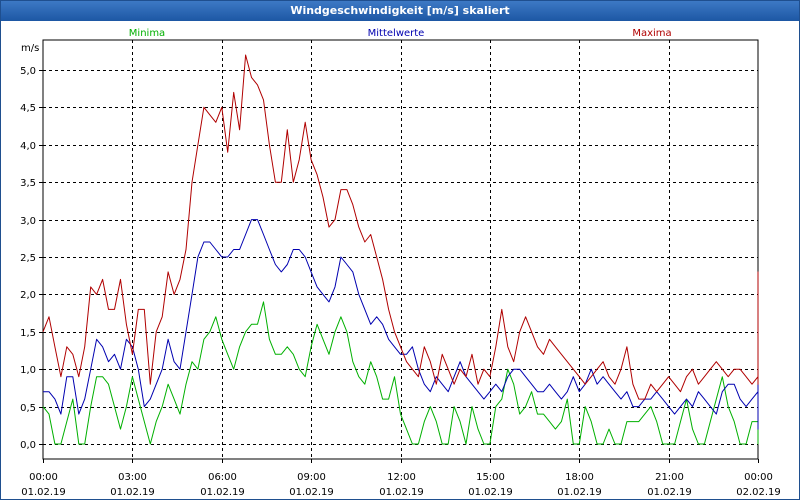 The height and width of the screenshot is (500, 800). What do you see at coordinates (28, 258) in the screenshot?
I see `y-tick-label: 2,5` at bounding box center [28, 258].